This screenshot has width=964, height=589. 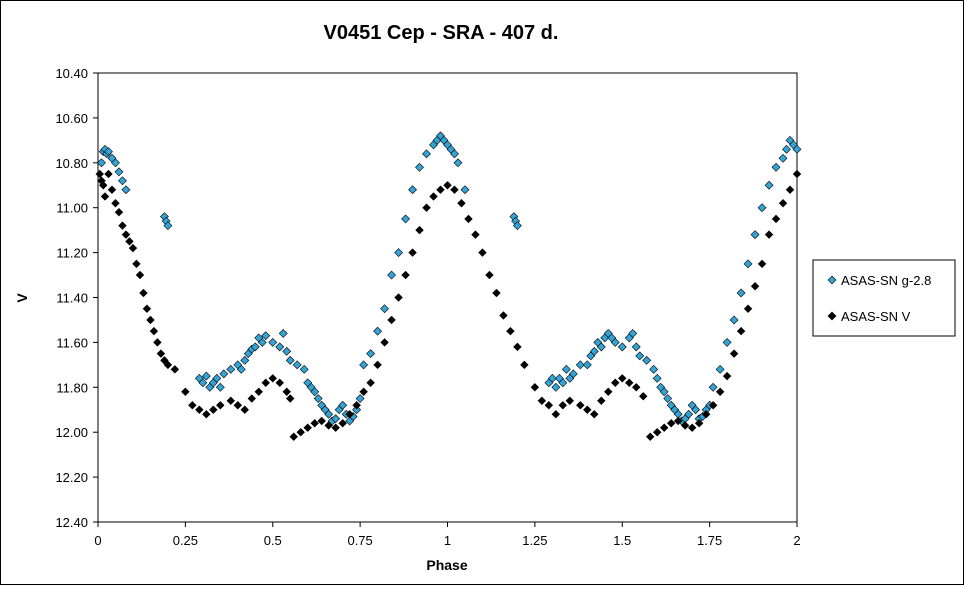 What do you see at coordinates (441, 33) in the screenshot?
I see `chart-title: V0451 Cep - SRA - 407 d.` at bounding box center [441, 33].